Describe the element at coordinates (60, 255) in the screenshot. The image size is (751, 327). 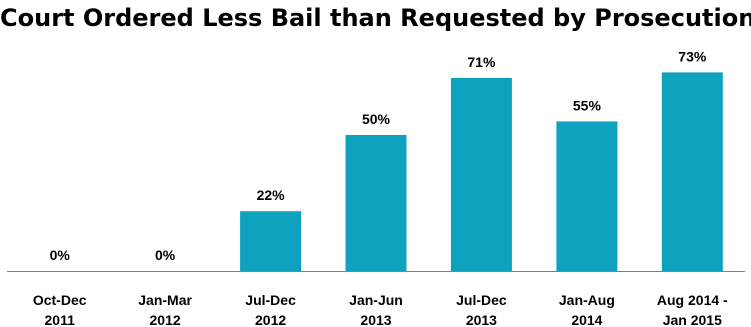
I see `data-label-0: 0%` at that location.